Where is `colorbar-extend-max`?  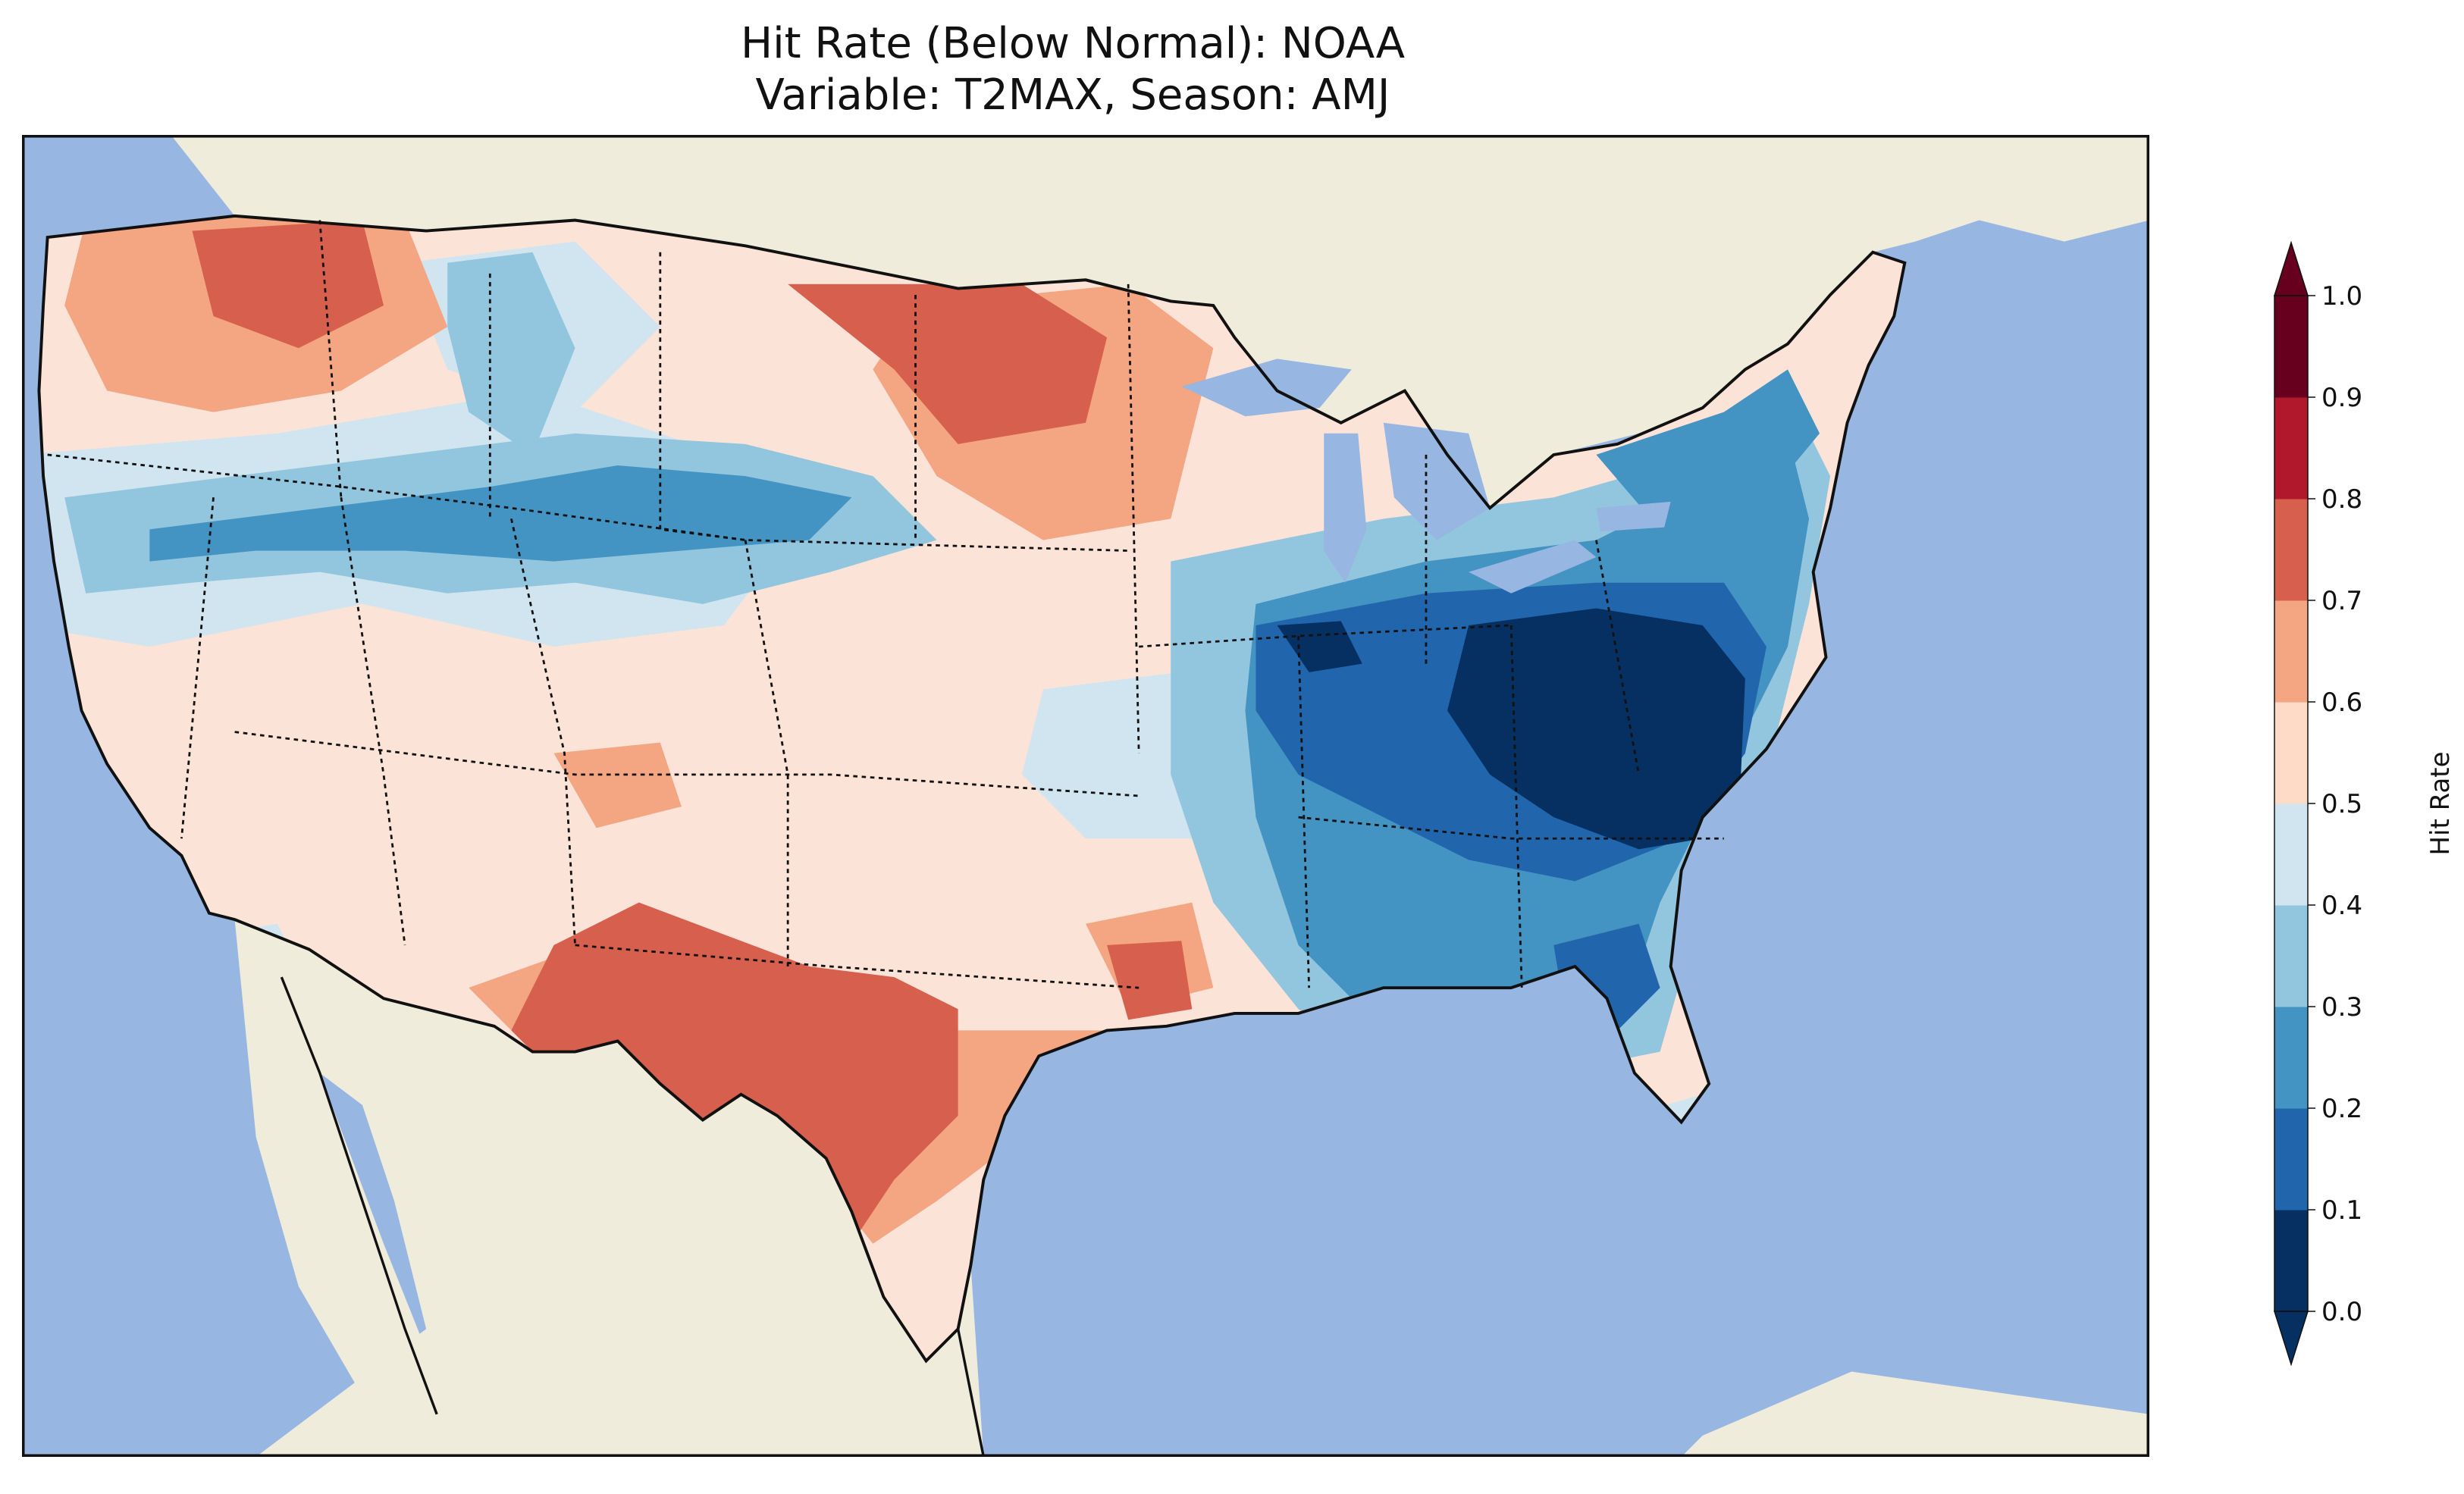
colorbar-extend-max is located at coordinates (2291, 268).